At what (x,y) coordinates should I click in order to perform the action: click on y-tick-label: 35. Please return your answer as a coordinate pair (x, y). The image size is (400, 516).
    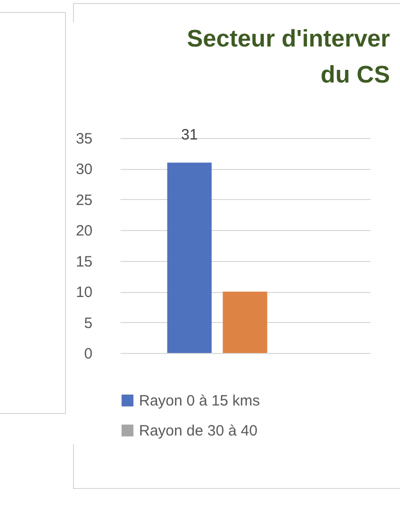
    Looking at the image, I should click on (84, 139).